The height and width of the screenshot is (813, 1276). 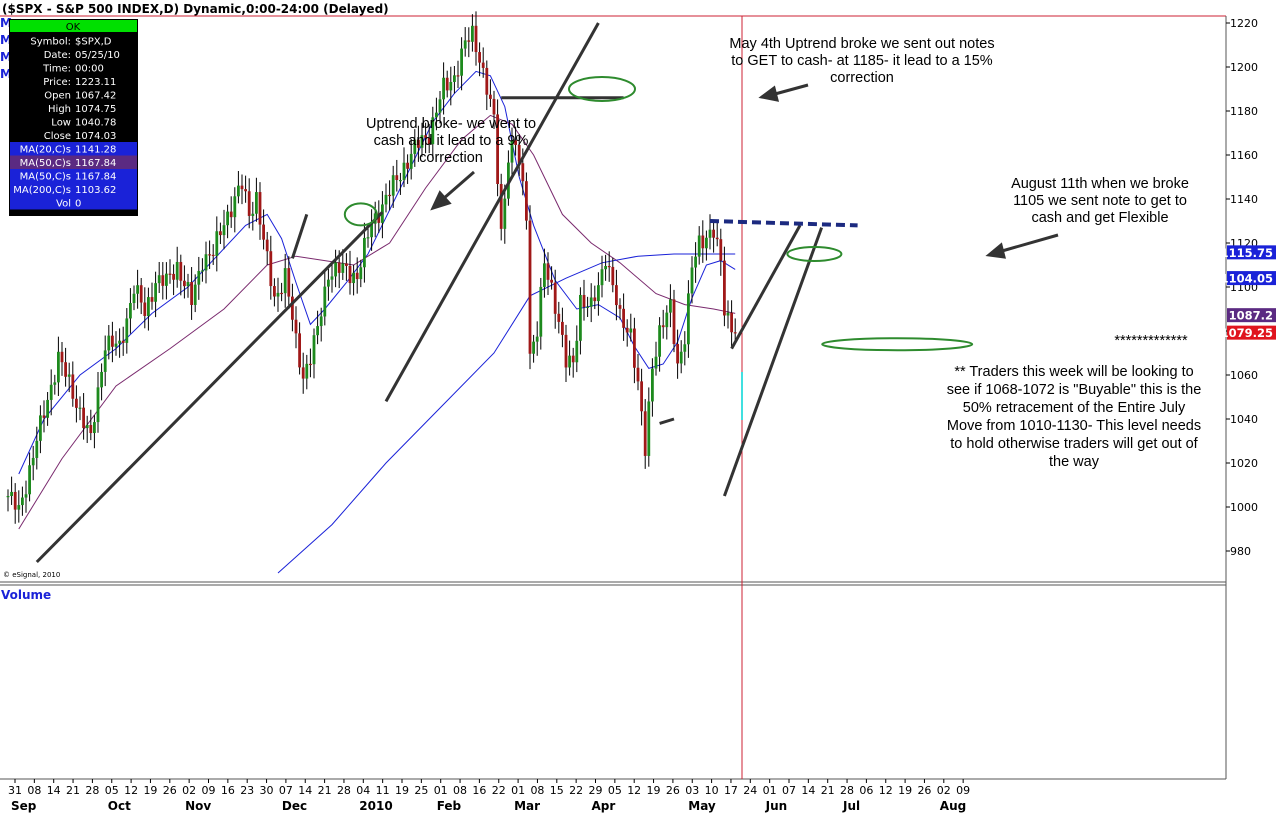 I want to click on data-window-row-highlight, so click(x=73, y=149).